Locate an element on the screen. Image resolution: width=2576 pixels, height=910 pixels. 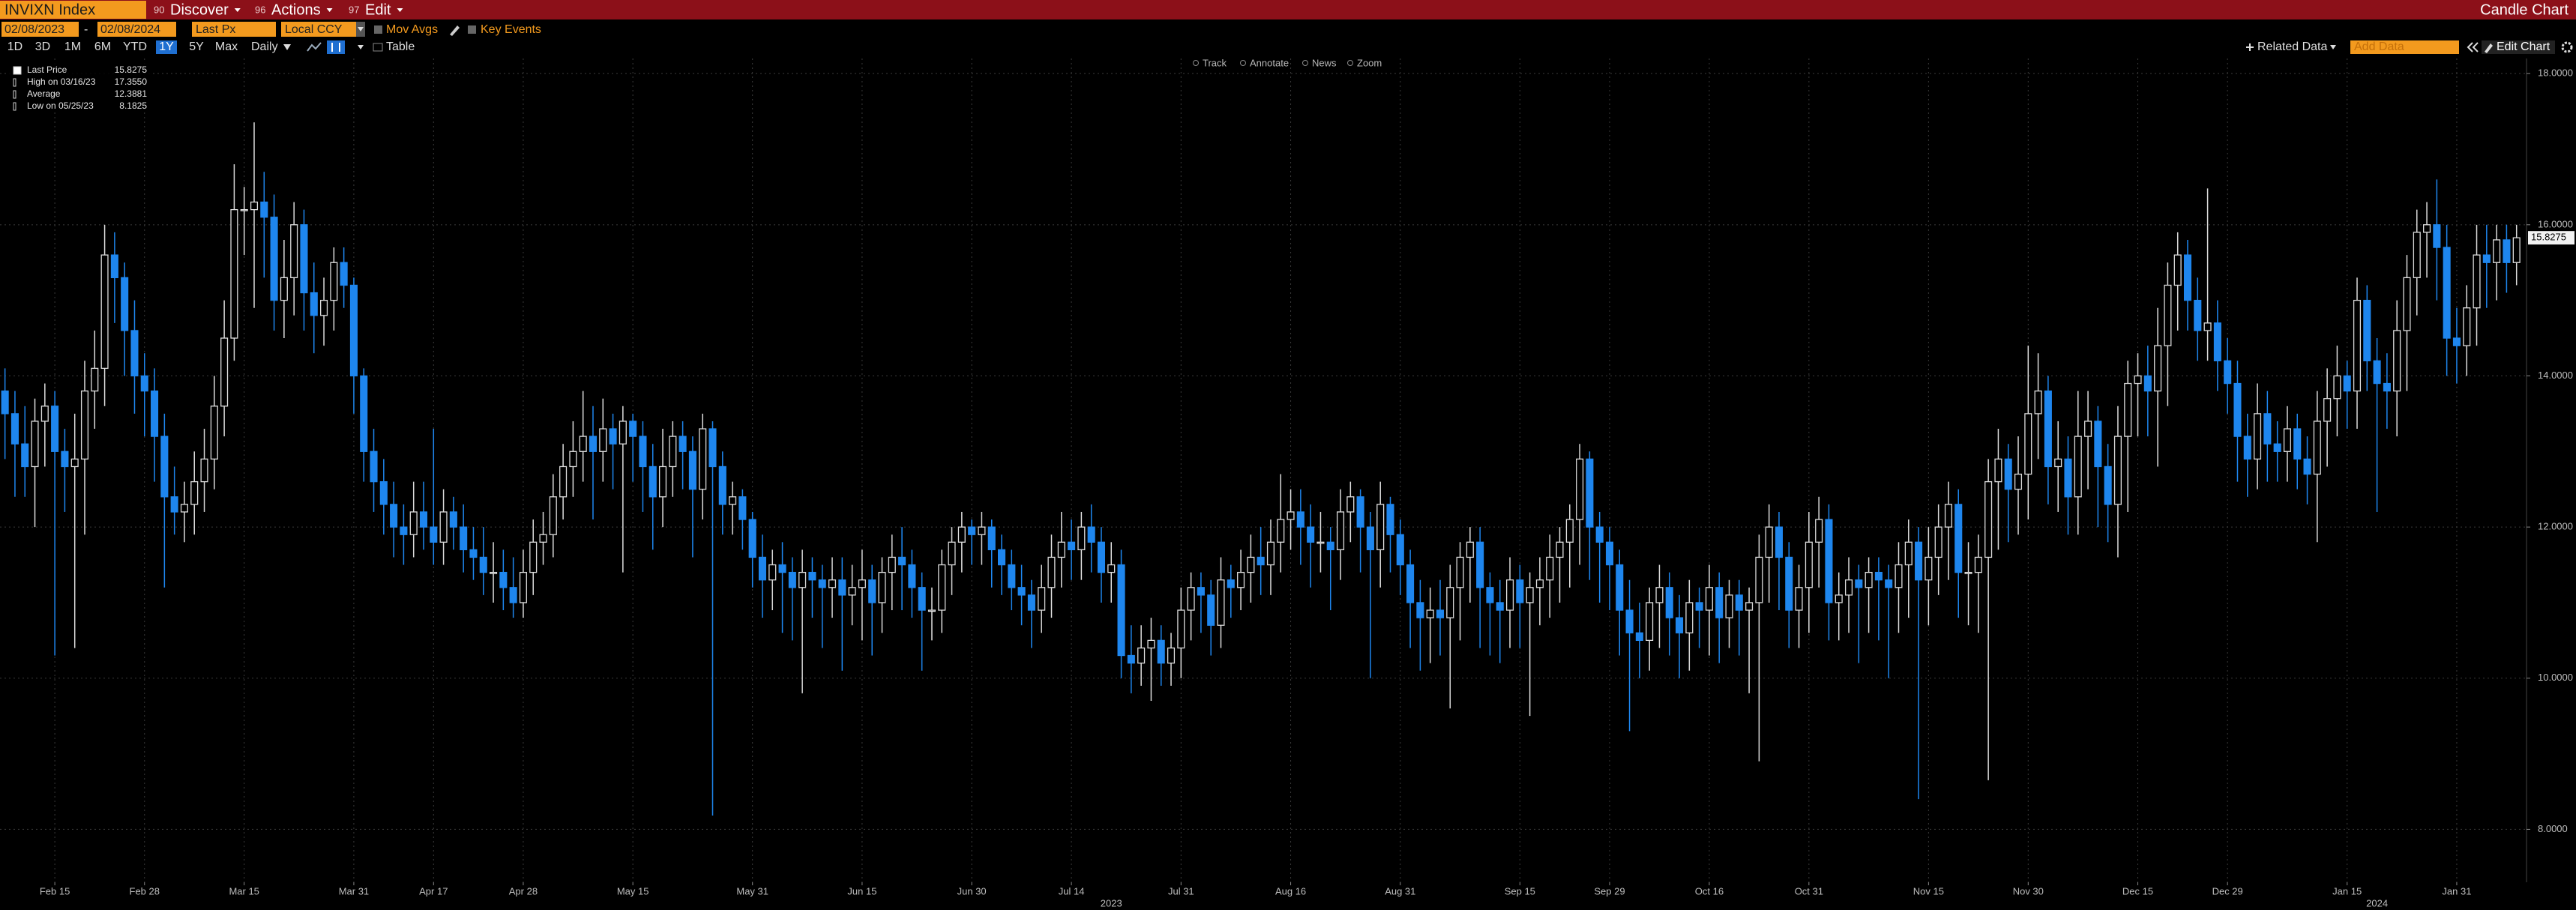
range-button: 6M is located at coordinates (103, 46).